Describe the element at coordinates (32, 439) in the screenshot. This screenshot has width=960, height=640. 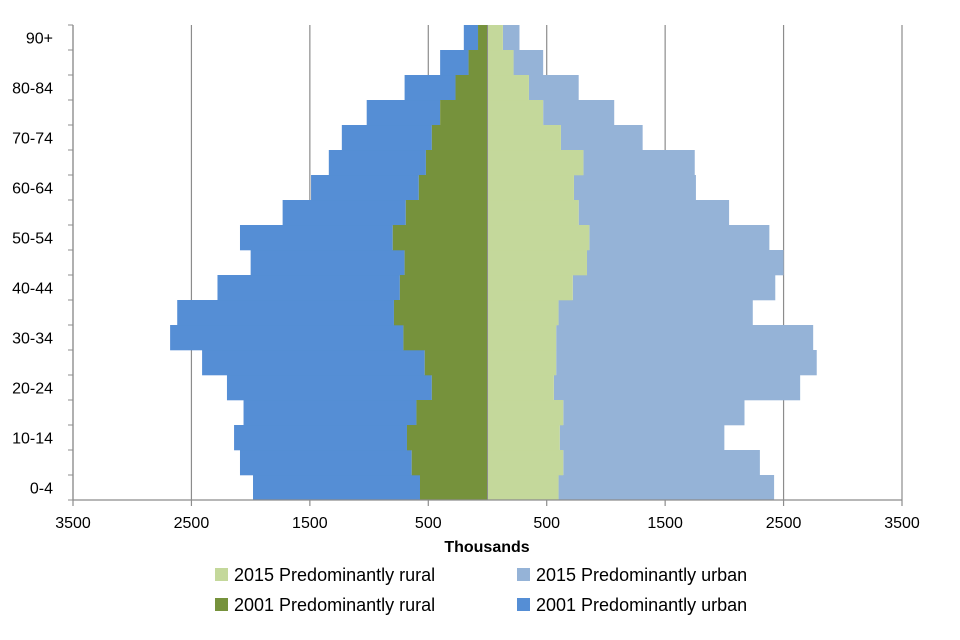
I see `y-tick-label: 10-14` at that location.